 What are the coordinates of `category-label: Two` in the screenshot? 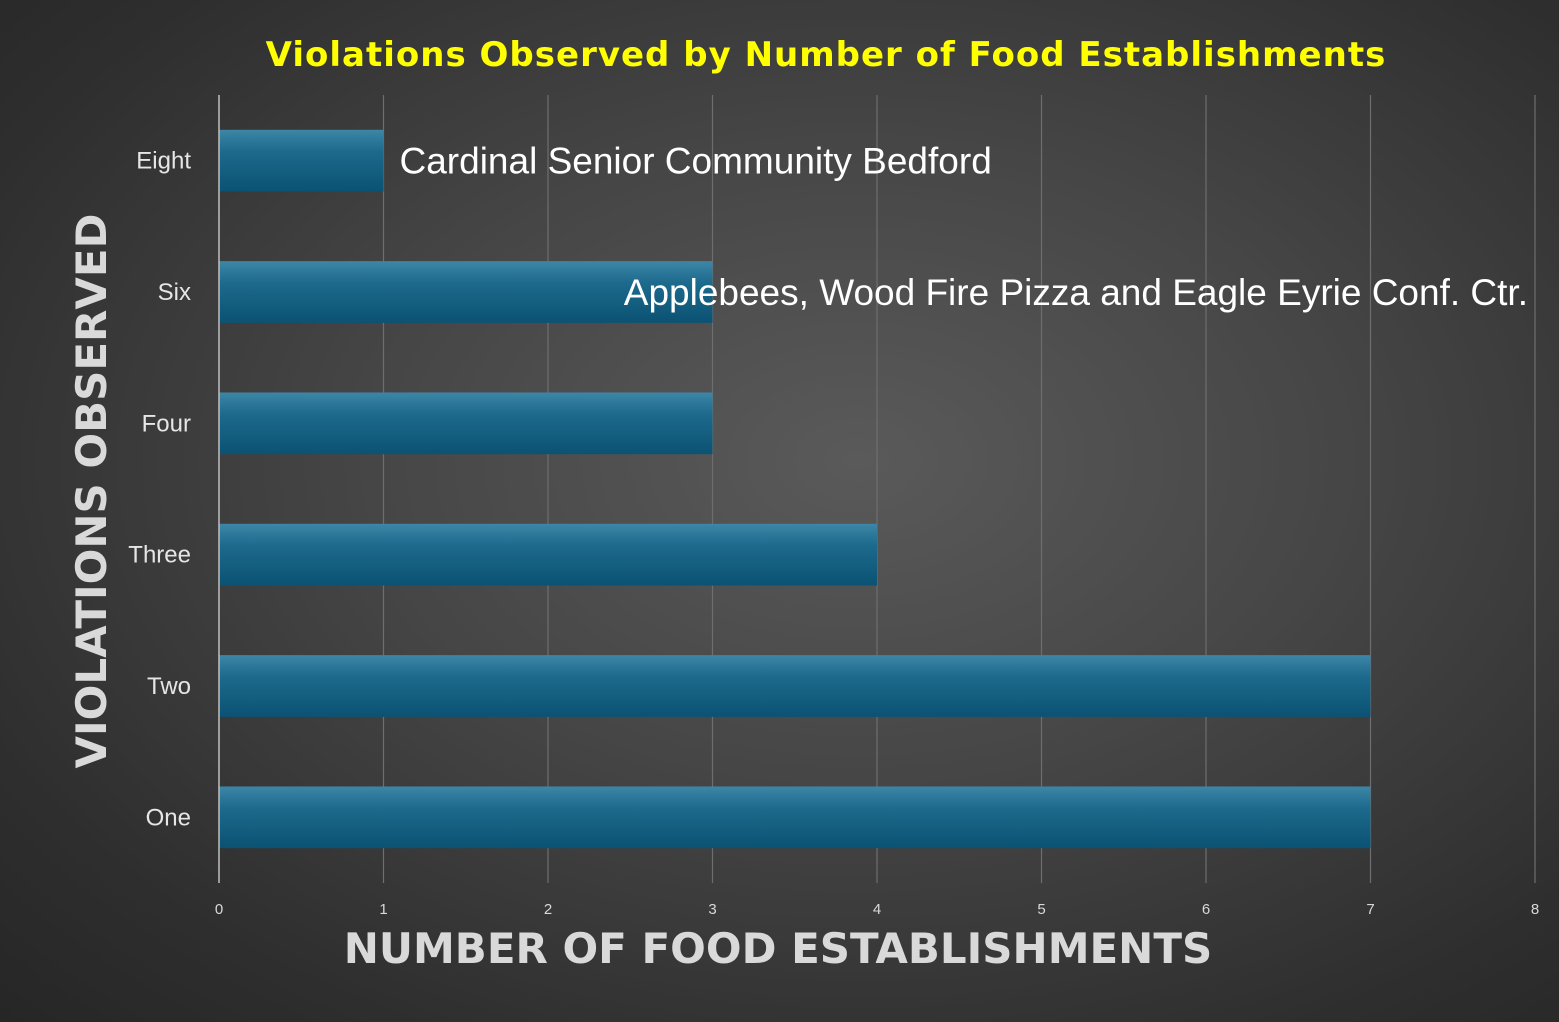 It's located at (169, 686).